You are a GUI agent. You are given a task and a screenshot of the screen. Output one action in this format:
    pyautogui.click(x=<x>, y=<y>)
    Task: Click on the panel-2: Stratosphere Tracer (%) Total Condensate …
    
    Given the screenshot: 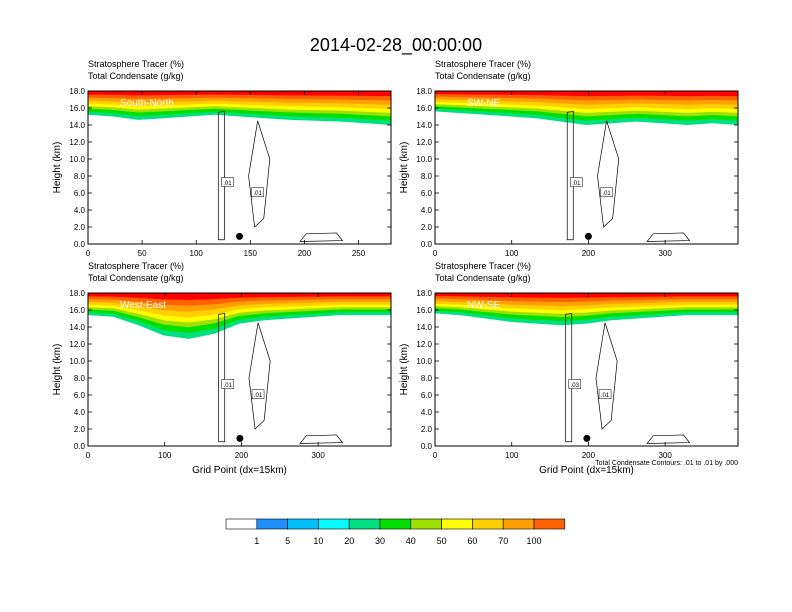 What is the action you would take?
    pyautogui.click(x=569, y=158)
    